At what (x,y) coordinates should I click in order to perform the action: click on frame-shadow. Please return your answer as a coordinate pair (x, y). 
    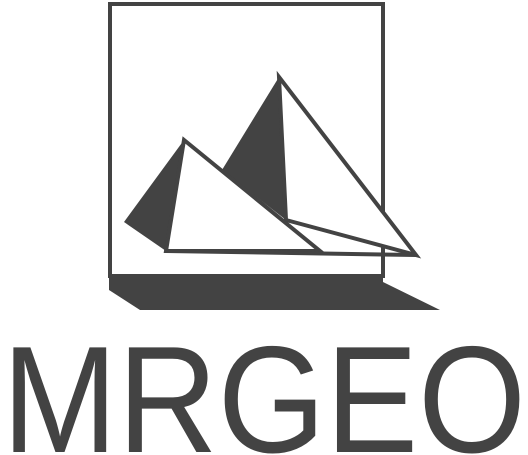
    Looking at the image, I should click on (274, 293).